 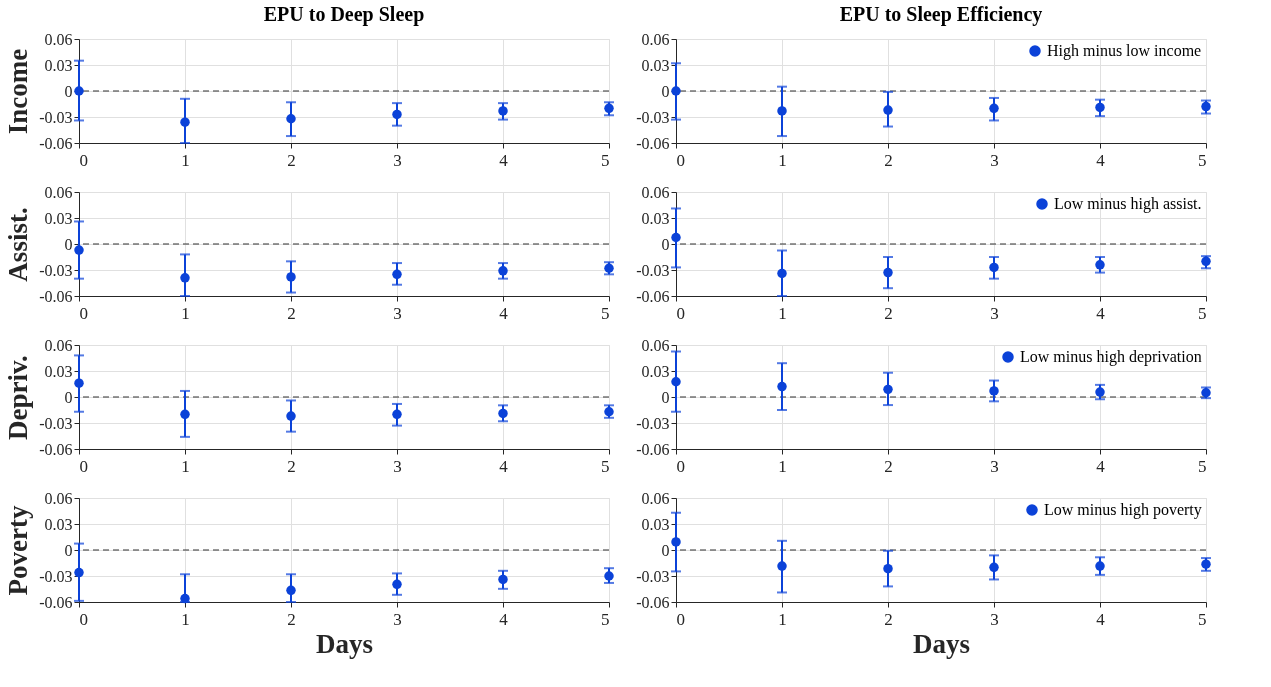 What do you see at coordinates (1124, 51) in the screenshot?
I see `legend-label: High minus low income` at bounding box center [1124, 51].